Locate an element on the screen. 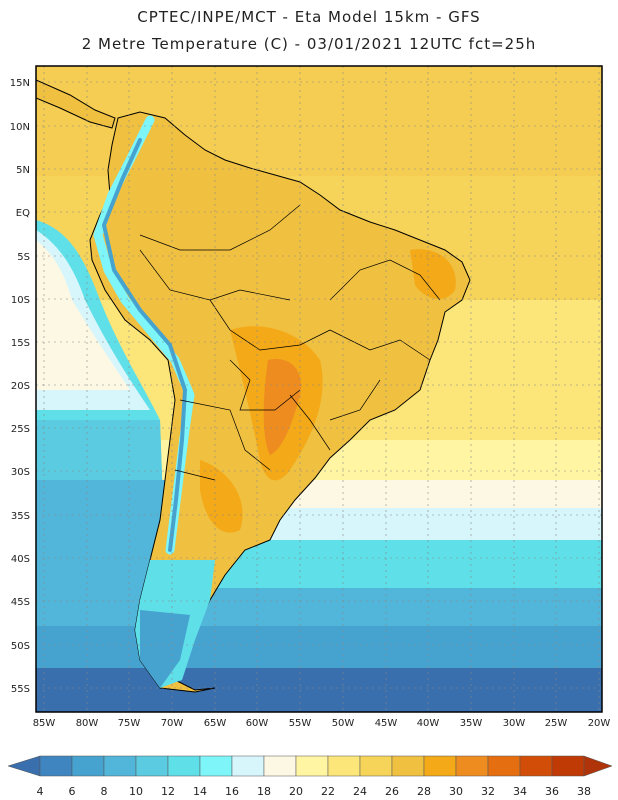  legend-label: 24 is located at coordinates (360, 791).